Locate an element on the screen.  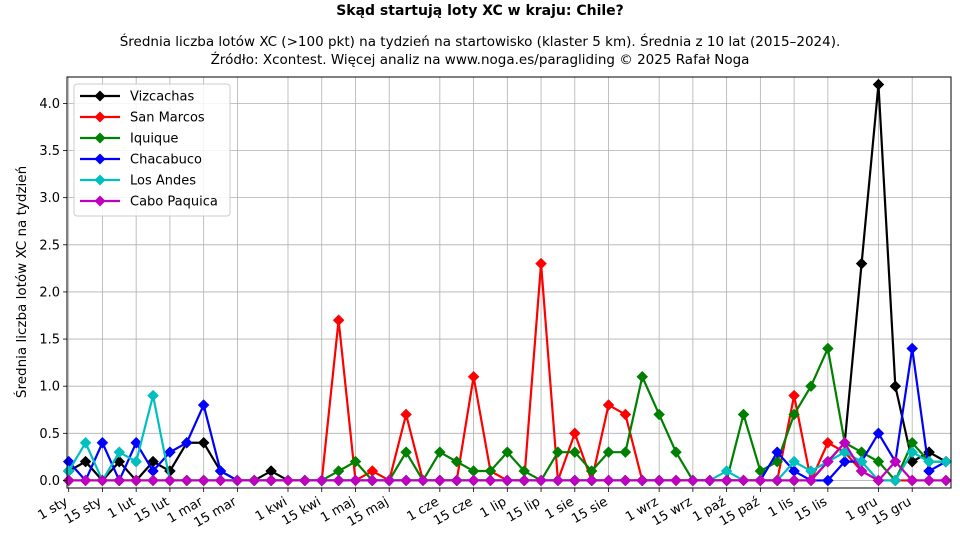
y-tick-label: 1.0 is located at coordinates (49, 387).